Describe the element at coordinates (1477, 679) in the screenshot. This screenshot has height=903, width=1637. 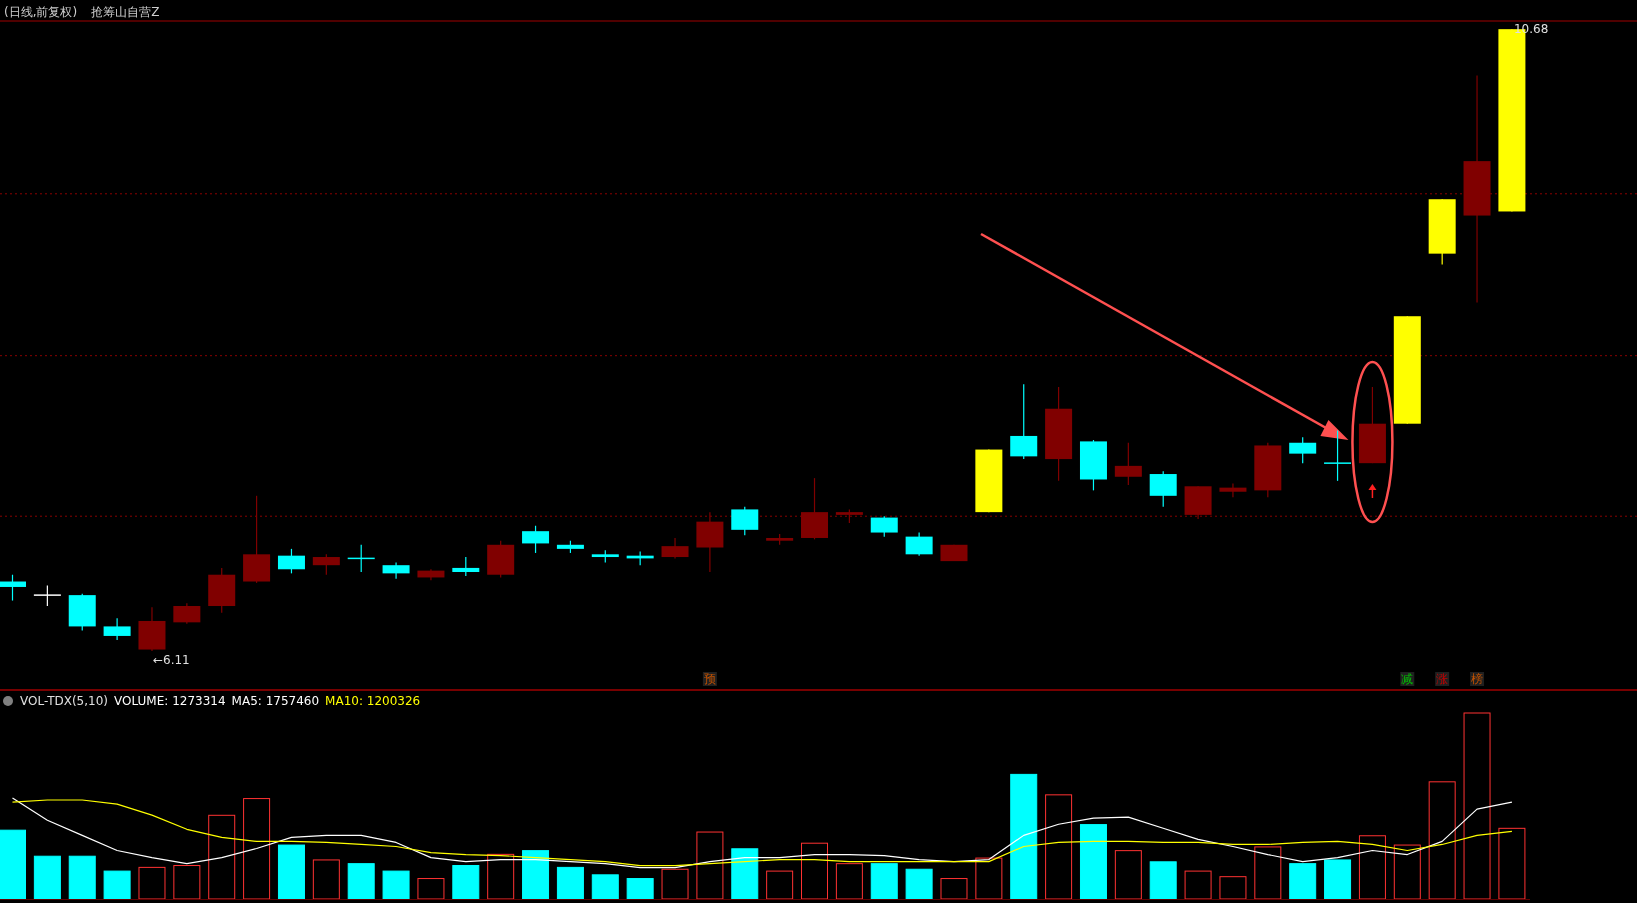
I see `annotation: 榜` at that location.